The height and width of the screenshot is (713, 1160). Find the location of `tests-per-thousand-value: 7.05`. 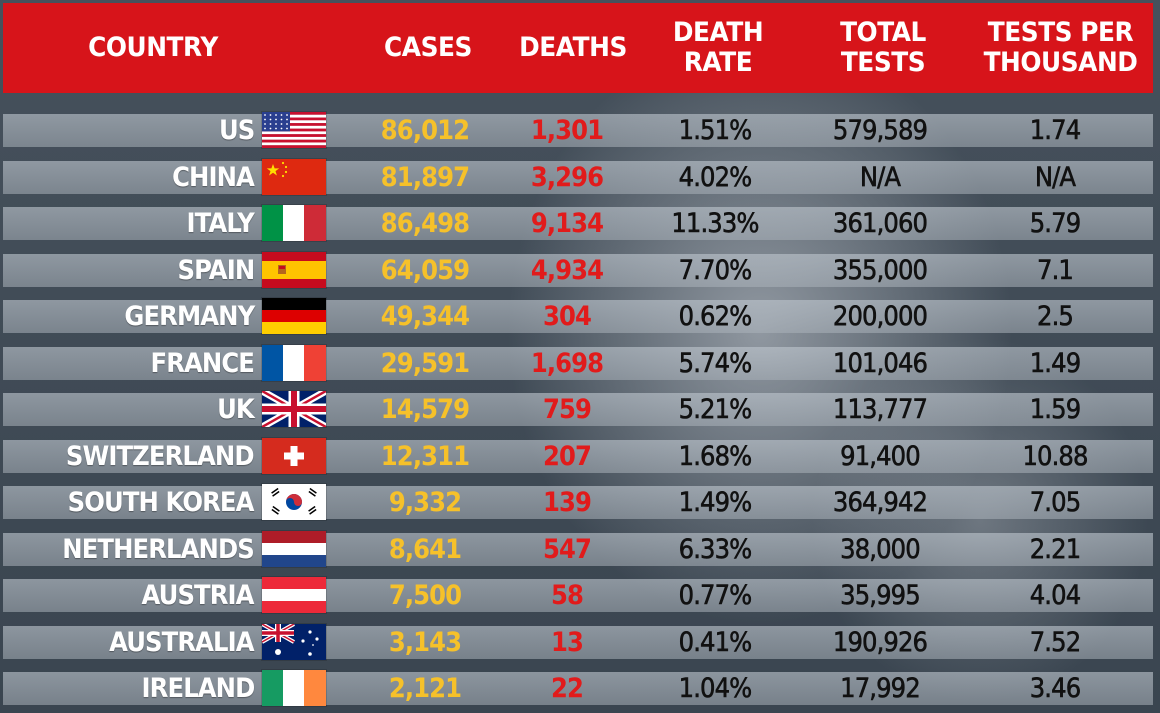

tests-per-thousand-value: 7.05 is located at coordinates (1055, 503).